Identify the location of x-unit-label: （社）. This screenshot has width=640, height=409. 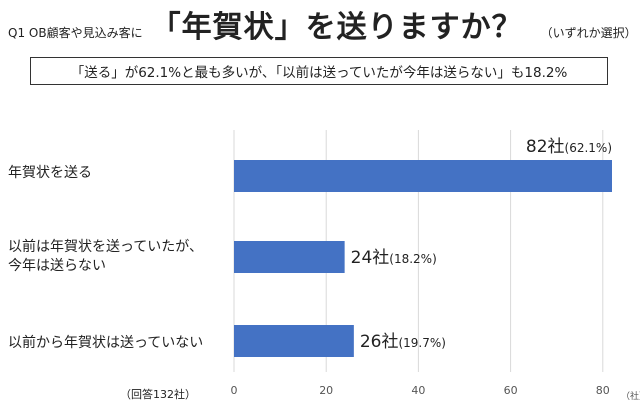
(630, 396).